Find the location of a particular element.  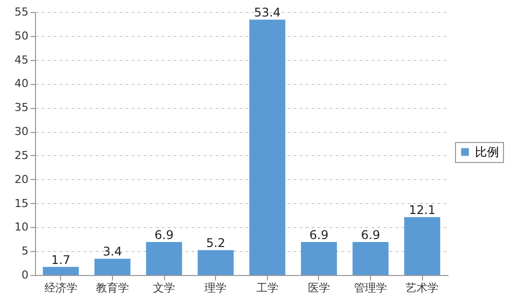

x-tick-label: 理学 is located at coordinates (215, 288).